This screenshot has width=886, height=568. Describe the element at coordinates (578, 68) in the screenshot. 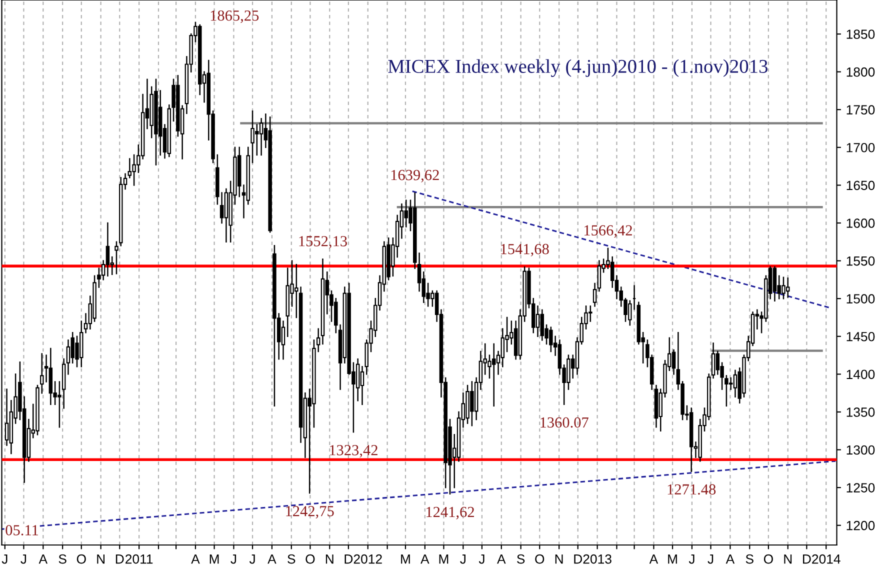

I see `text: MICEX Index weekly (4.jun)2010 - (1.nov)2013` at that location.